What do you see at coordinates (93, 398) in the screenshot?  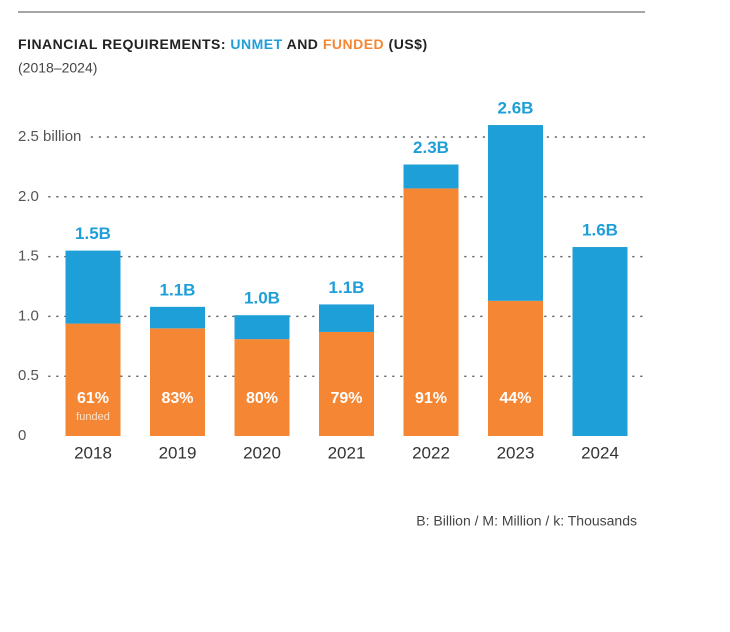 I see `percent-label: 61%` at bounding box center [93, 398].